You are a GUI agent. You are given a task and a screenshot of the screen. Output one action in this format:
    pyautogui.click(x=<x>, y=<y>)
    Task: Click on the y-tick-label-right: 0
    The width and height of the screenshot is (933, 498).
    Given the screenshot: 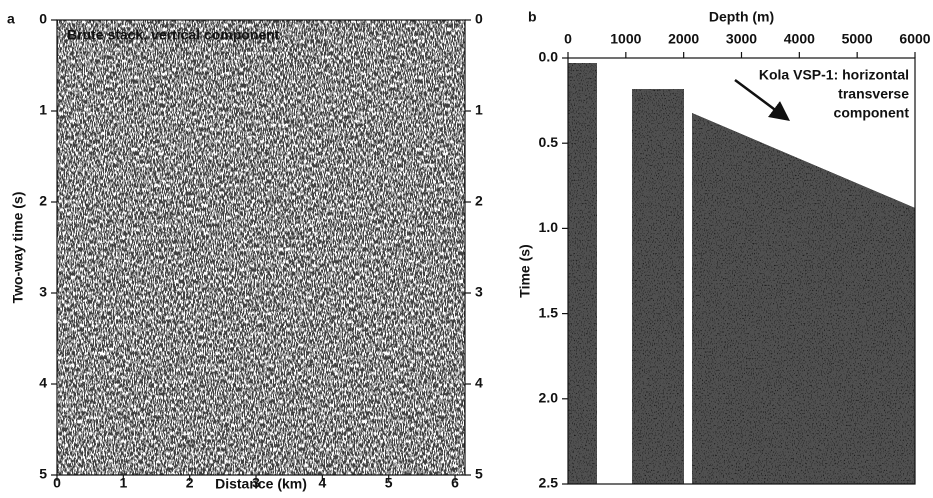 What is the action you would take?
    pyautogui.click(x=479, y=19)
    